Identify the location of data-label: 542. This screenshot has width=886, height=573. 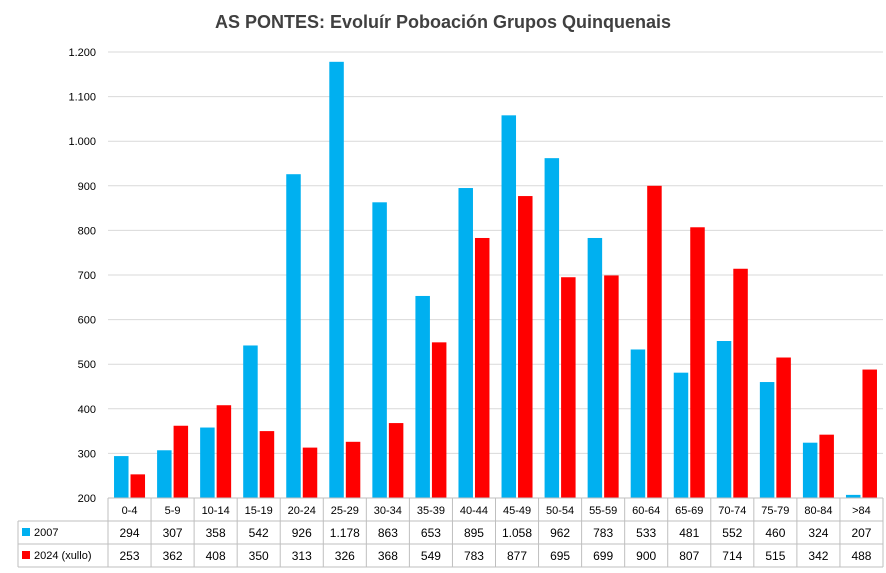
(259, 533).